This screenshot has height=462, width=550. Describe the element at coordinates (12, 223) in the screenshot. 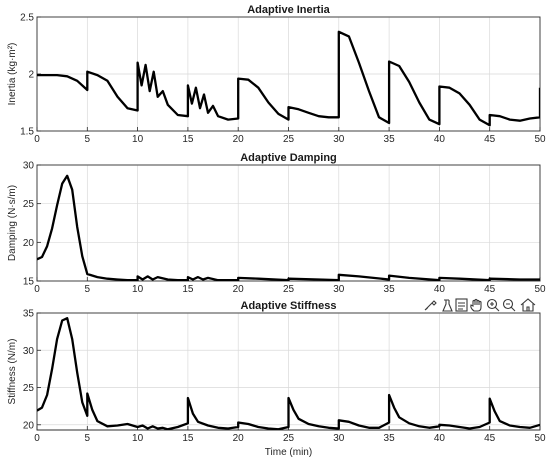

I see `y-axis-label: Damping (N·s/m)` at that location.